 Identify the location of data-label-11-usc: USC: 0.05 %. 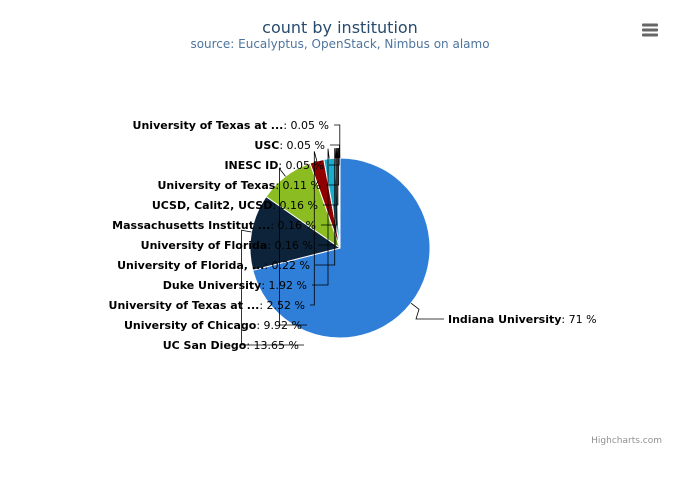
(289, 145).